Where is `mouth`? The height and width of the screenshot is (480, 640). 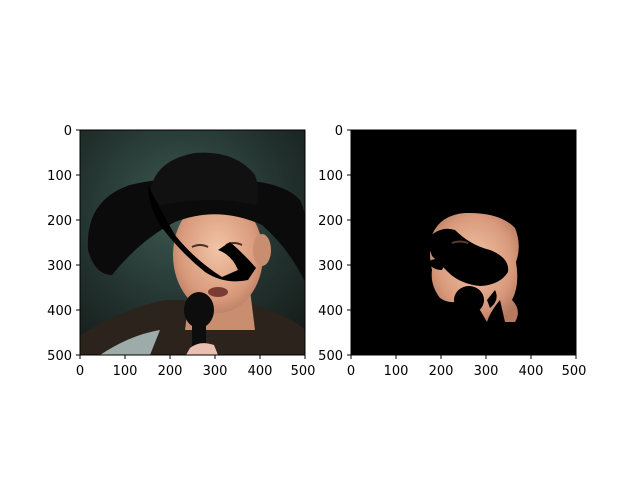
mouth is located at coordinates (218, 292).